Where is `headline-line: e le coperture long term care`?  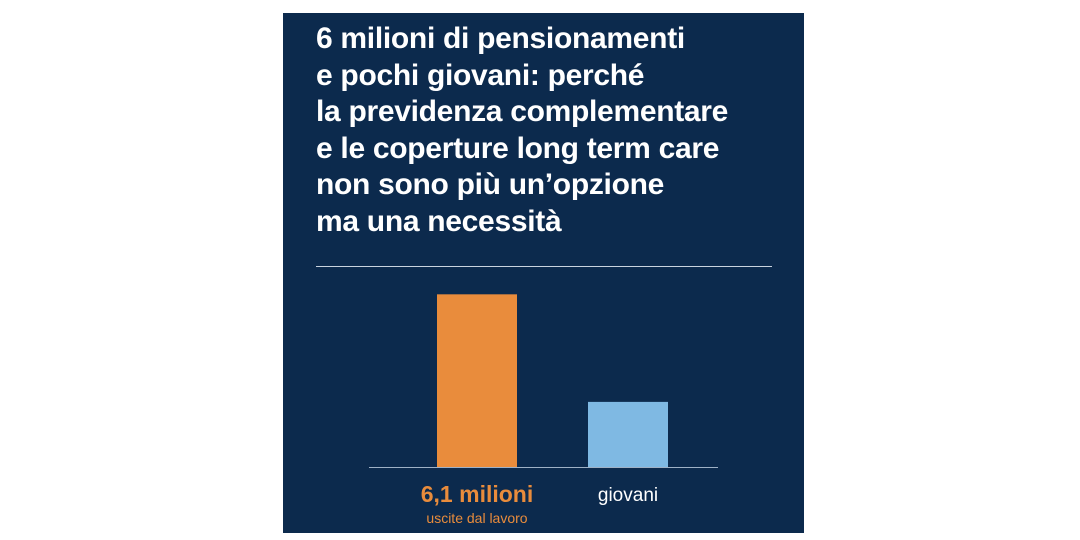 headline-line: e le coperture long term care is located at coordinates (518, 148).